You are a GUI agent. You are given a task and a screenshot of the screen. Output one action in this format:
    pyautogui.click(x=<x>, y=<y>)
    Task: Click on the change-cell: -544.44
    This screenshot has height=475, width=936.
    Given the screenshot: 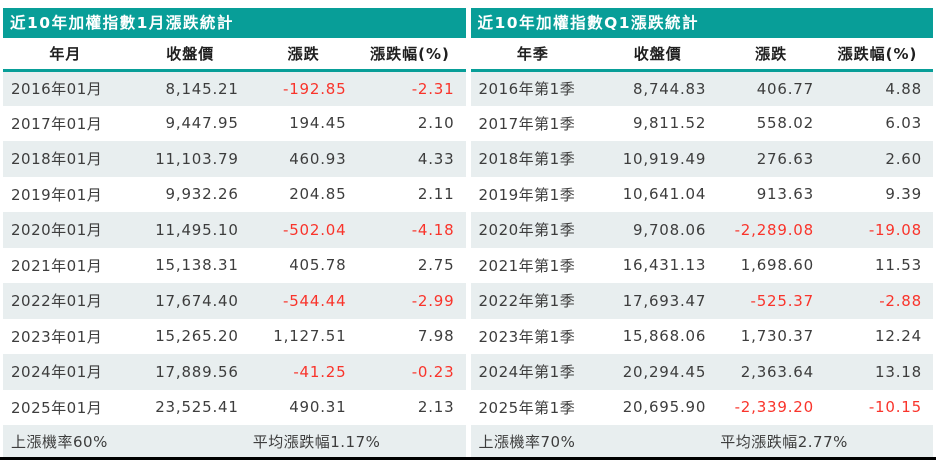 What is the action you would take?
    pyautogui.click(x=315, y=300)
    